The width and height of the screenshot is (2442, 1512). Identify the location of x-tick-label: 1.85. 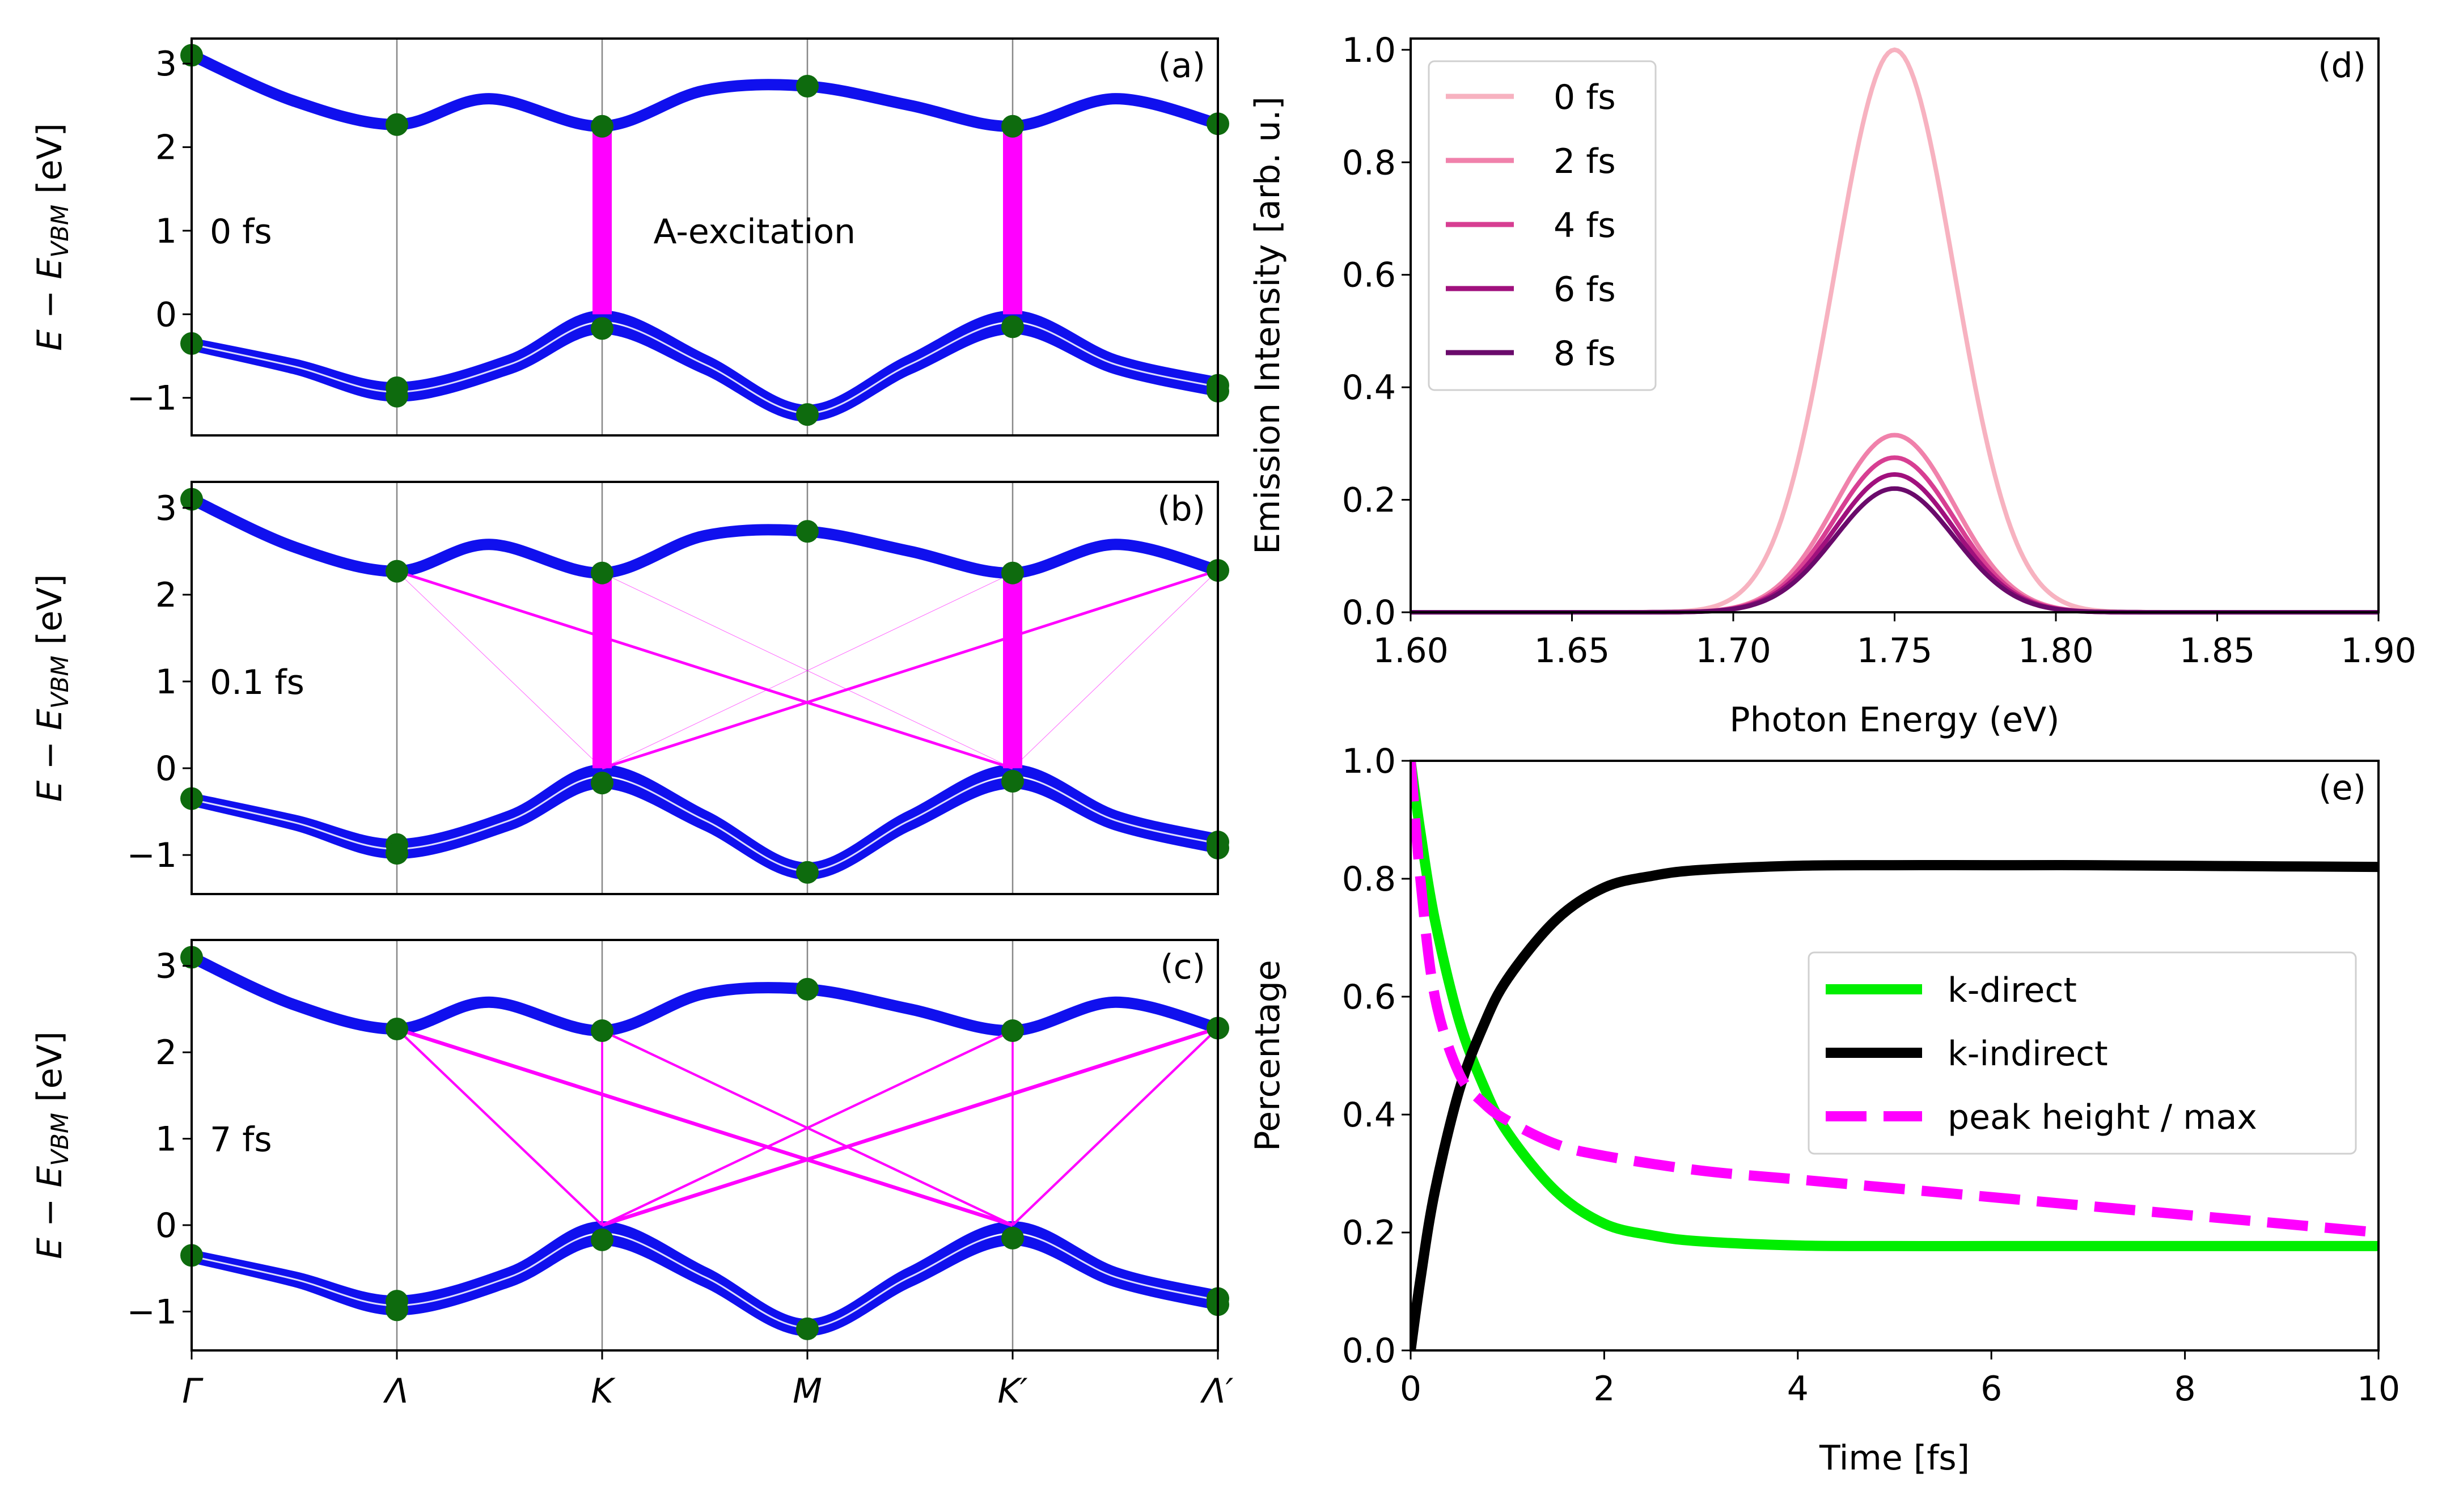
(2217, 651).